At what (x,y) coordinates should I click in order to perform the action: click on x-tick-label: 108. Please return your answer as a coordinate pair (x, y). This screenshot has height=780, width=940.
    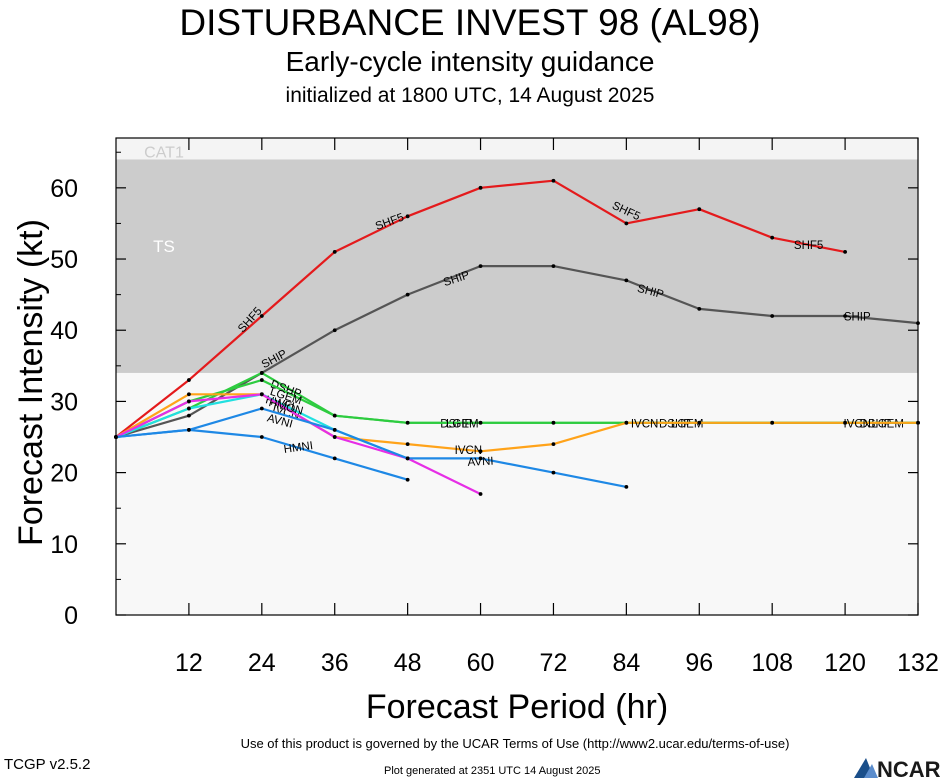
    Looking at the image, I should click on (772, 663).